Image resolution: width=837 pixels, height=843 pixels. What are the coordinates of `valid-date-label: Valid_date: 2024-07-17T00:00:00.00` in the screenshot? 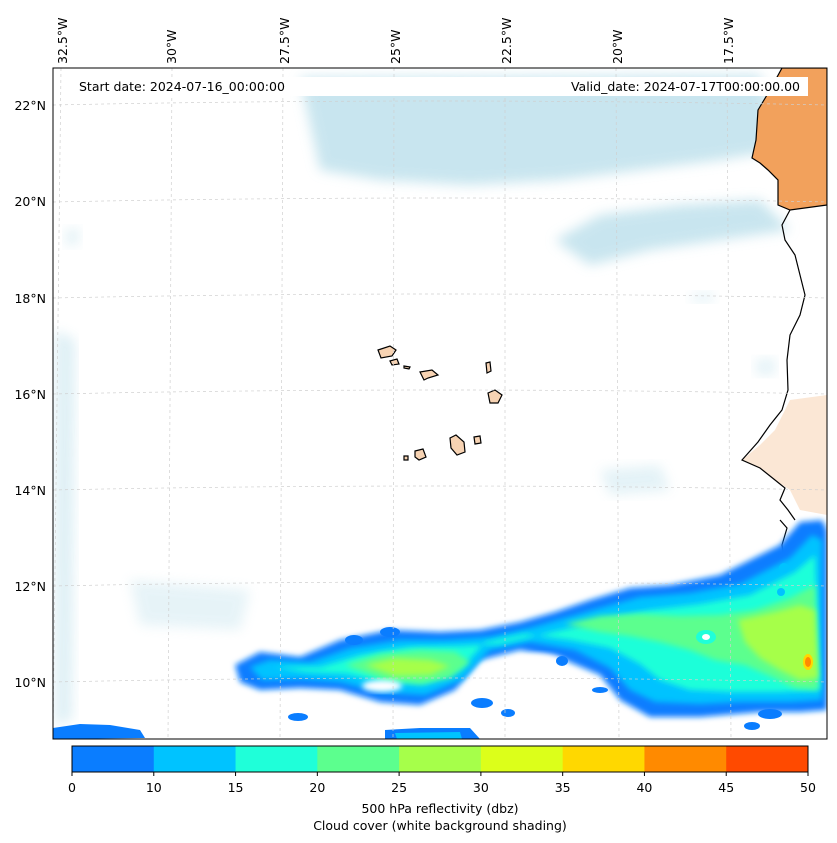 It's located at (685, 86).